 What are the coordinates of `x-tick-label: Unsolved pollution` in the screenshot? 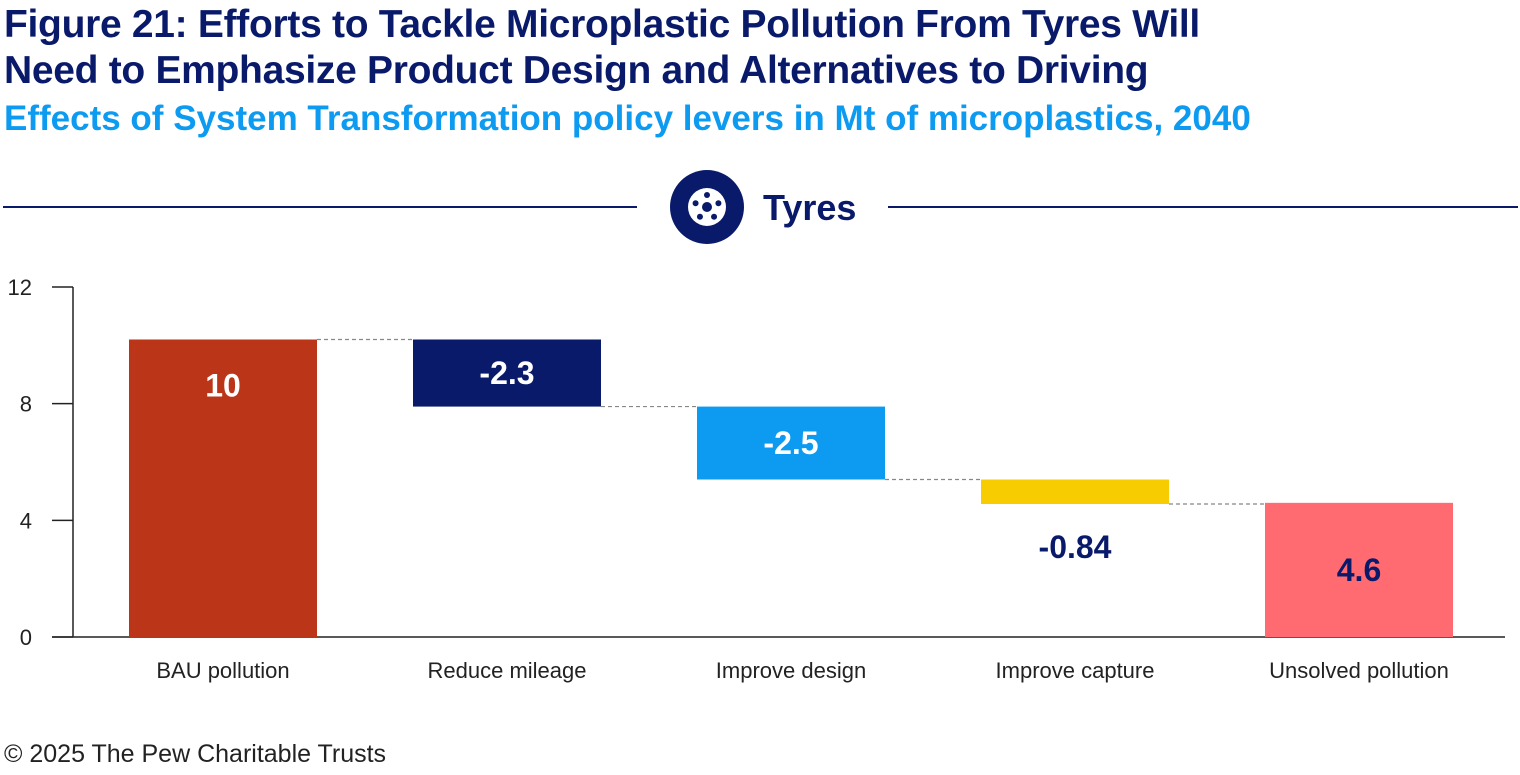 It's located at (1359, 670).